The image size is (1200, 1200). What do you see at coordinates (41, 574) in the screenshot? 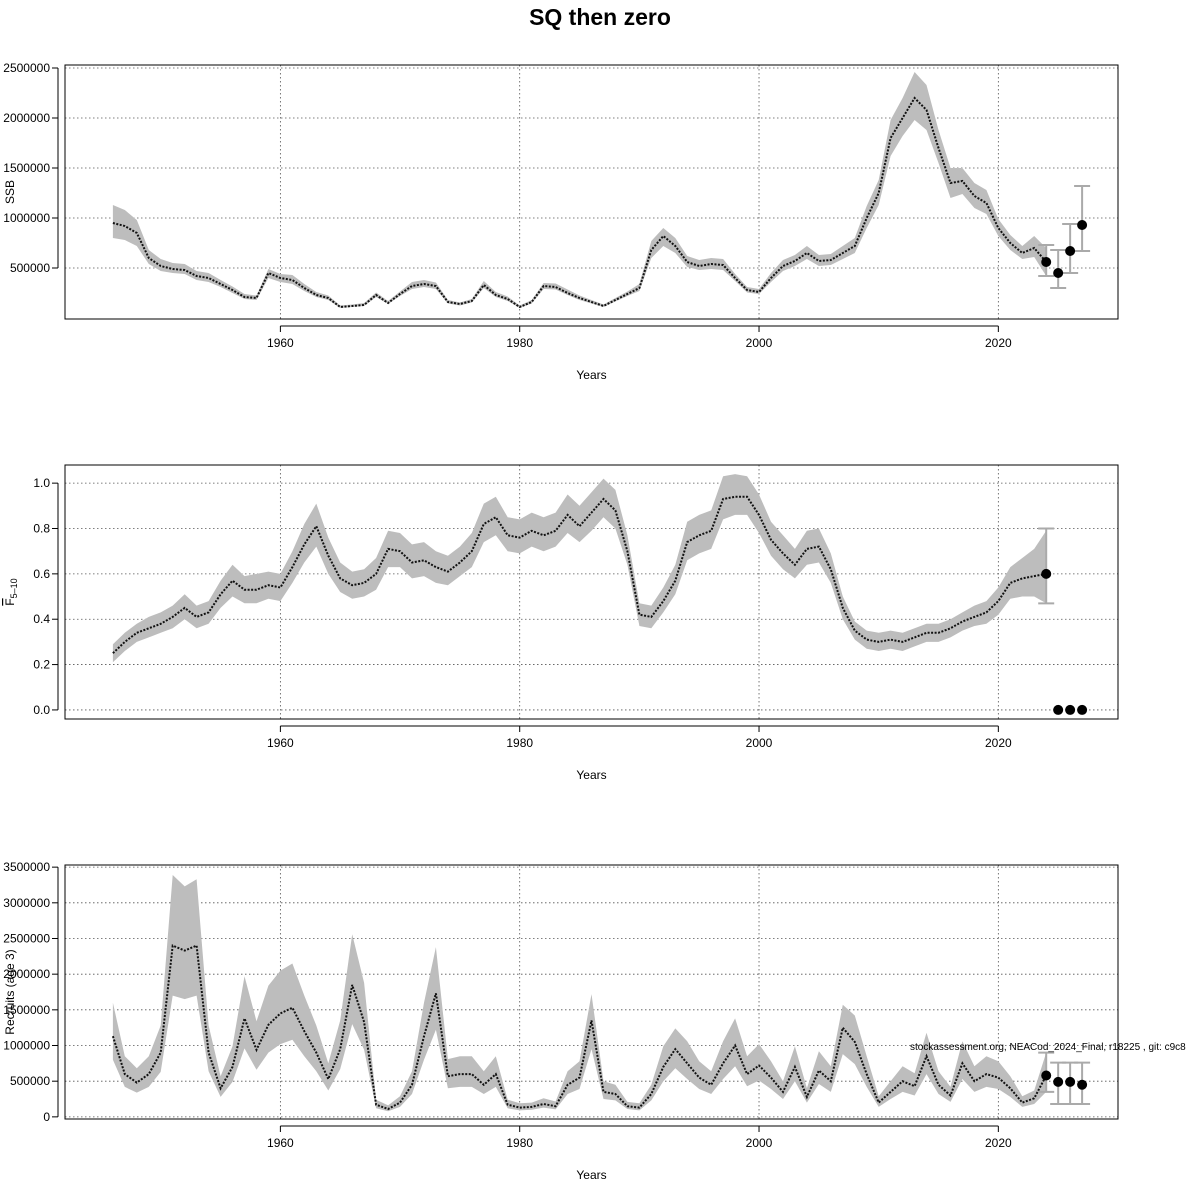
I see `y-tick-label: 0.6` at bounding box center [41, 574].